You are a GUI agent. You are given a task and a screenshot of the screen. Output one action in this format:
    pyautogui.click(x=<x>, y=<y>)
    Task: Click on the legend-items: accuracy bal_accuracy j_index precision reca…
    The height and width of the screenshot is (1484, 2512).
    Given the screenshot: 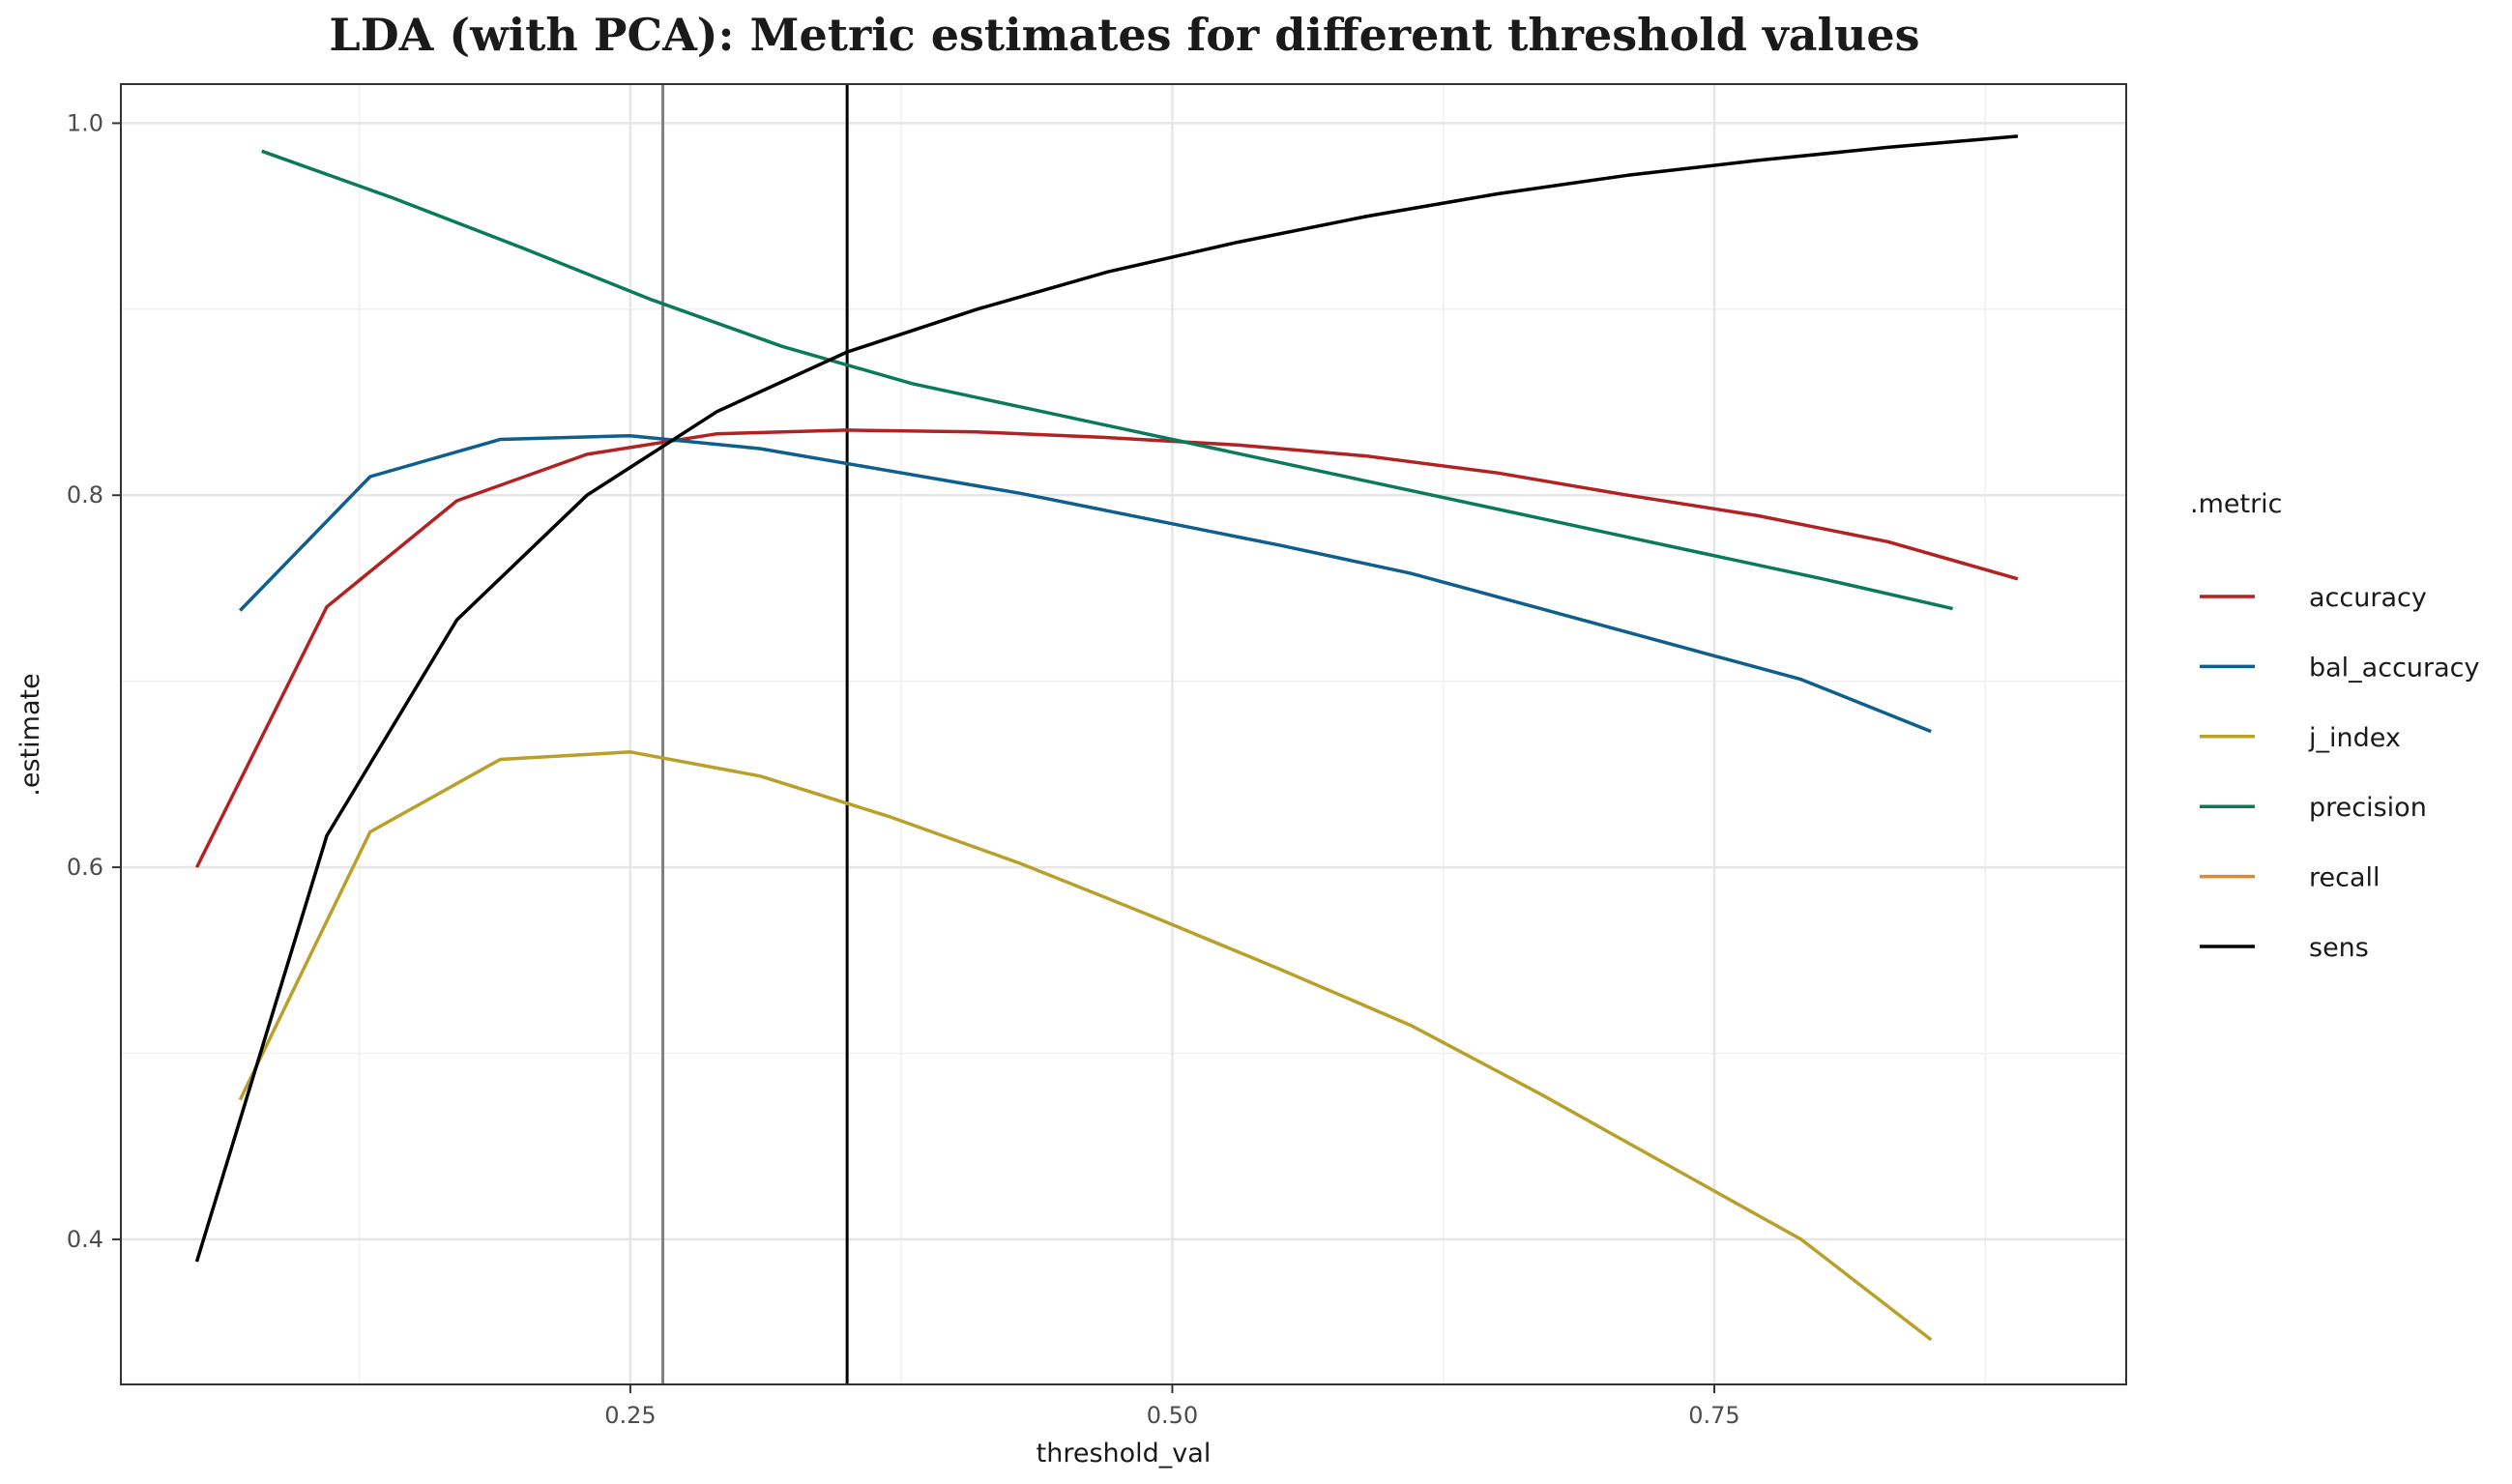 What is the action you would take?
    pyautogui.click(x=2340, y=773)
    